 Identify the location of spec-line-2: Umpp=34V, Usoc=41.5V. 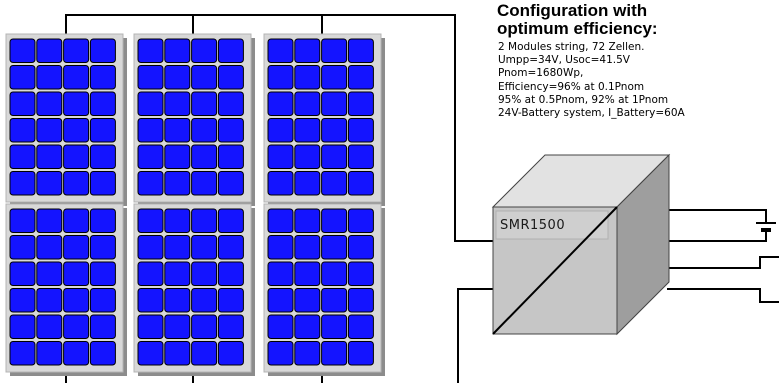
(564, 60).